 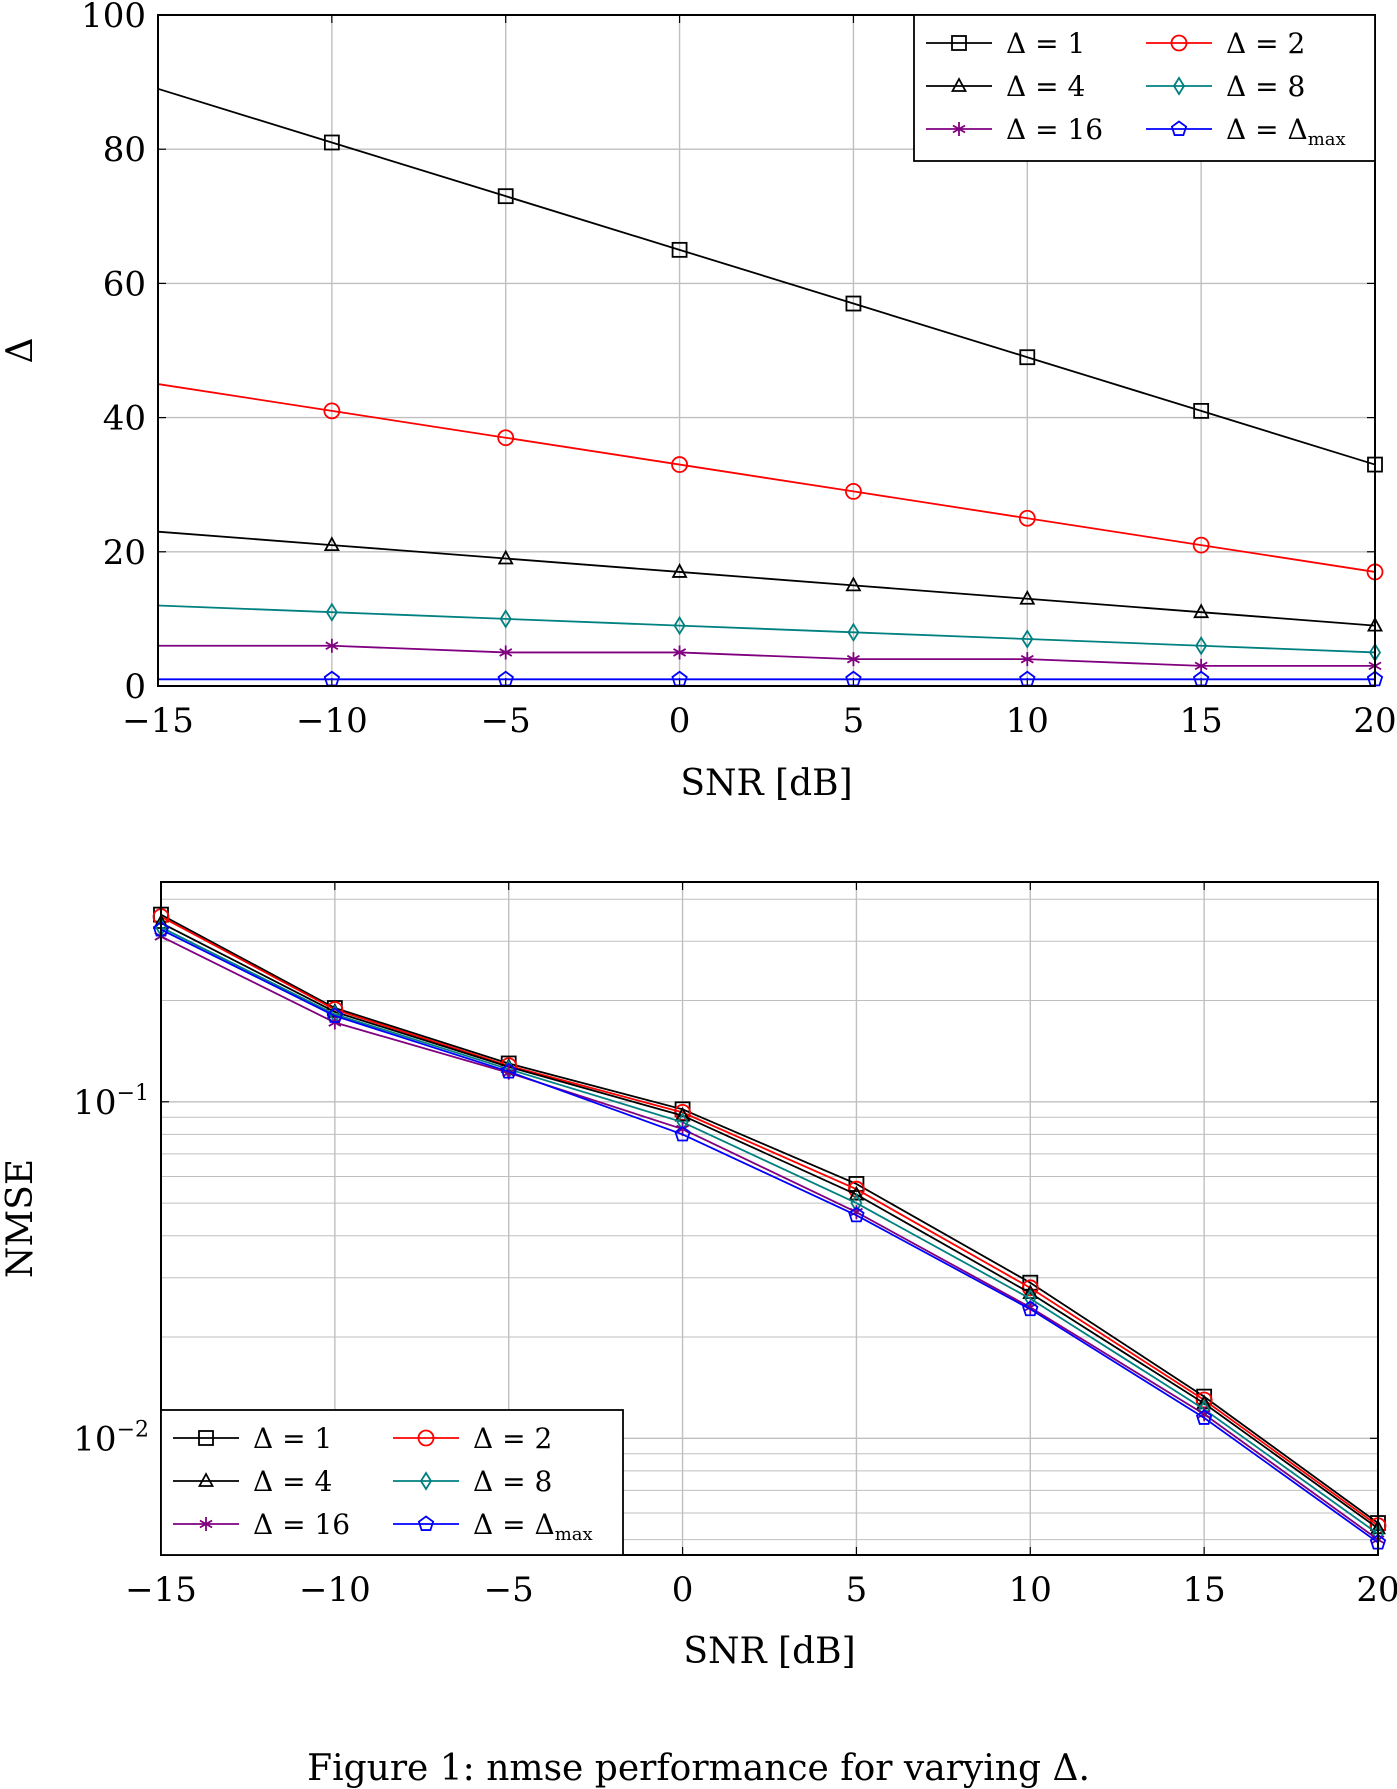 What do you see at coordinates (124, 419) in the screenshot?
I see `y-tick-label: 40` at bounding box center [124, 419].